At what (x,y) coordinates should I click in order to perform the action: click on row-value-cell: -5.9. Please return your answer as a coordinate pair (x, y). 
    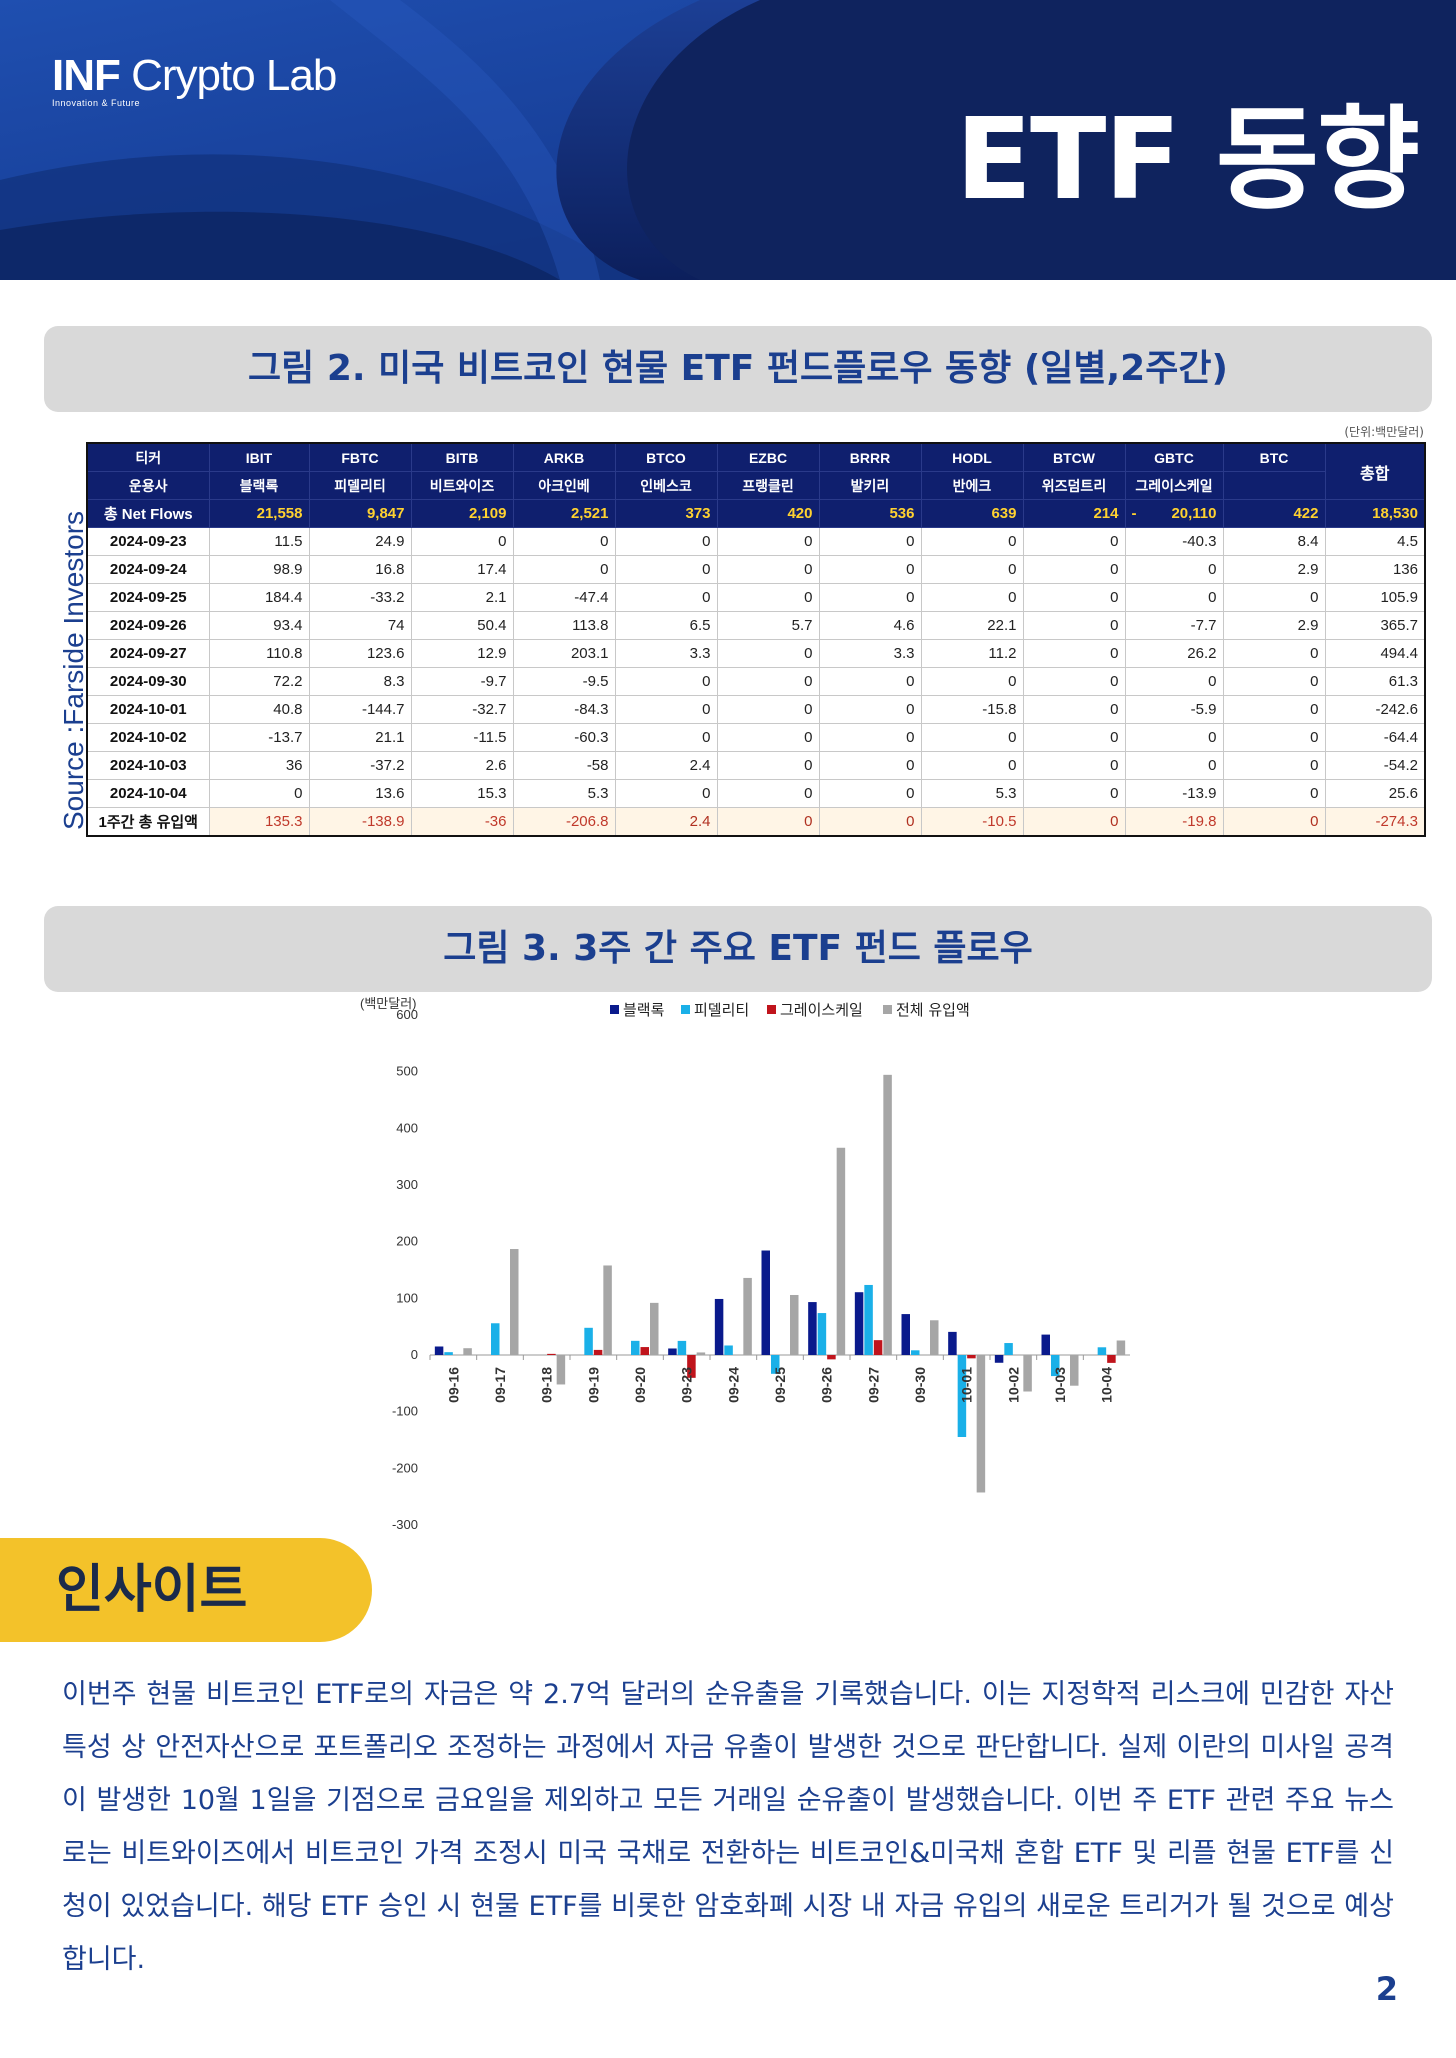
    Looking at the image, I should click on (1174, 709).